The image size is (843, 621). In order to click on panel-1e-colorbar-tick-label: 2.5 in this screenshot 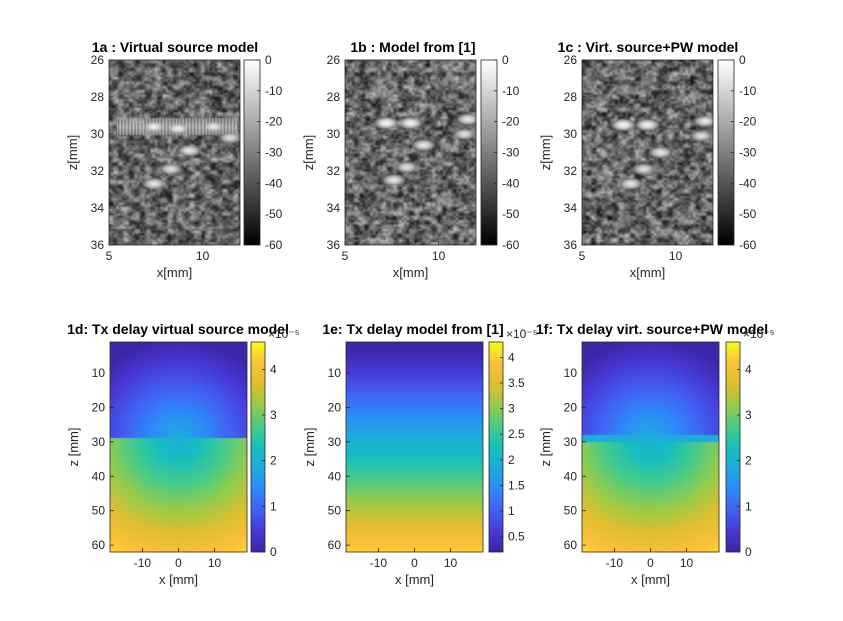, I will do `click(516, 434)`.